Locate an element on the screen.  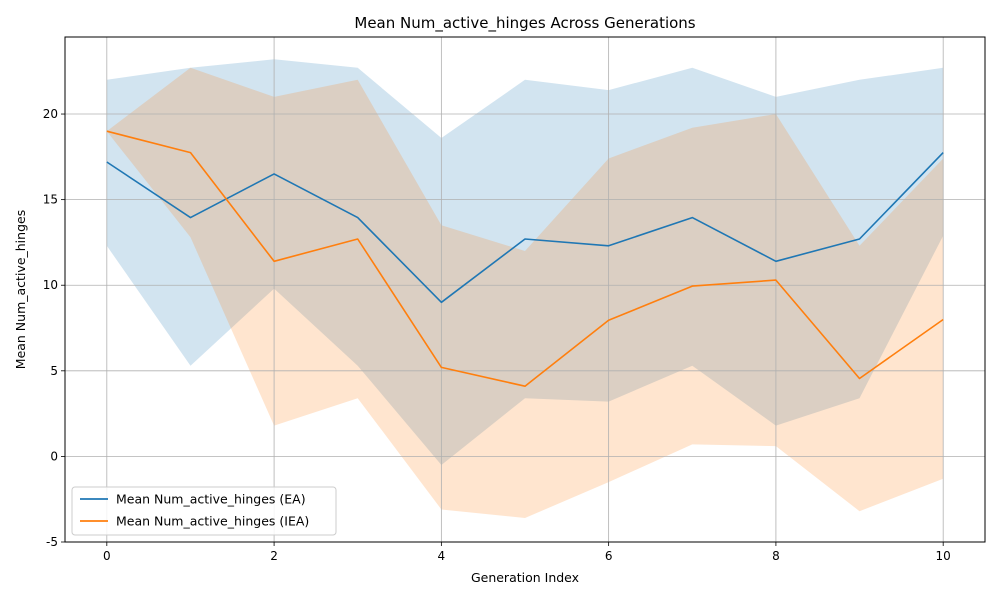
x-axis-ticks: 0 2 4 6 8 10 is located at coordinates (527, 552).